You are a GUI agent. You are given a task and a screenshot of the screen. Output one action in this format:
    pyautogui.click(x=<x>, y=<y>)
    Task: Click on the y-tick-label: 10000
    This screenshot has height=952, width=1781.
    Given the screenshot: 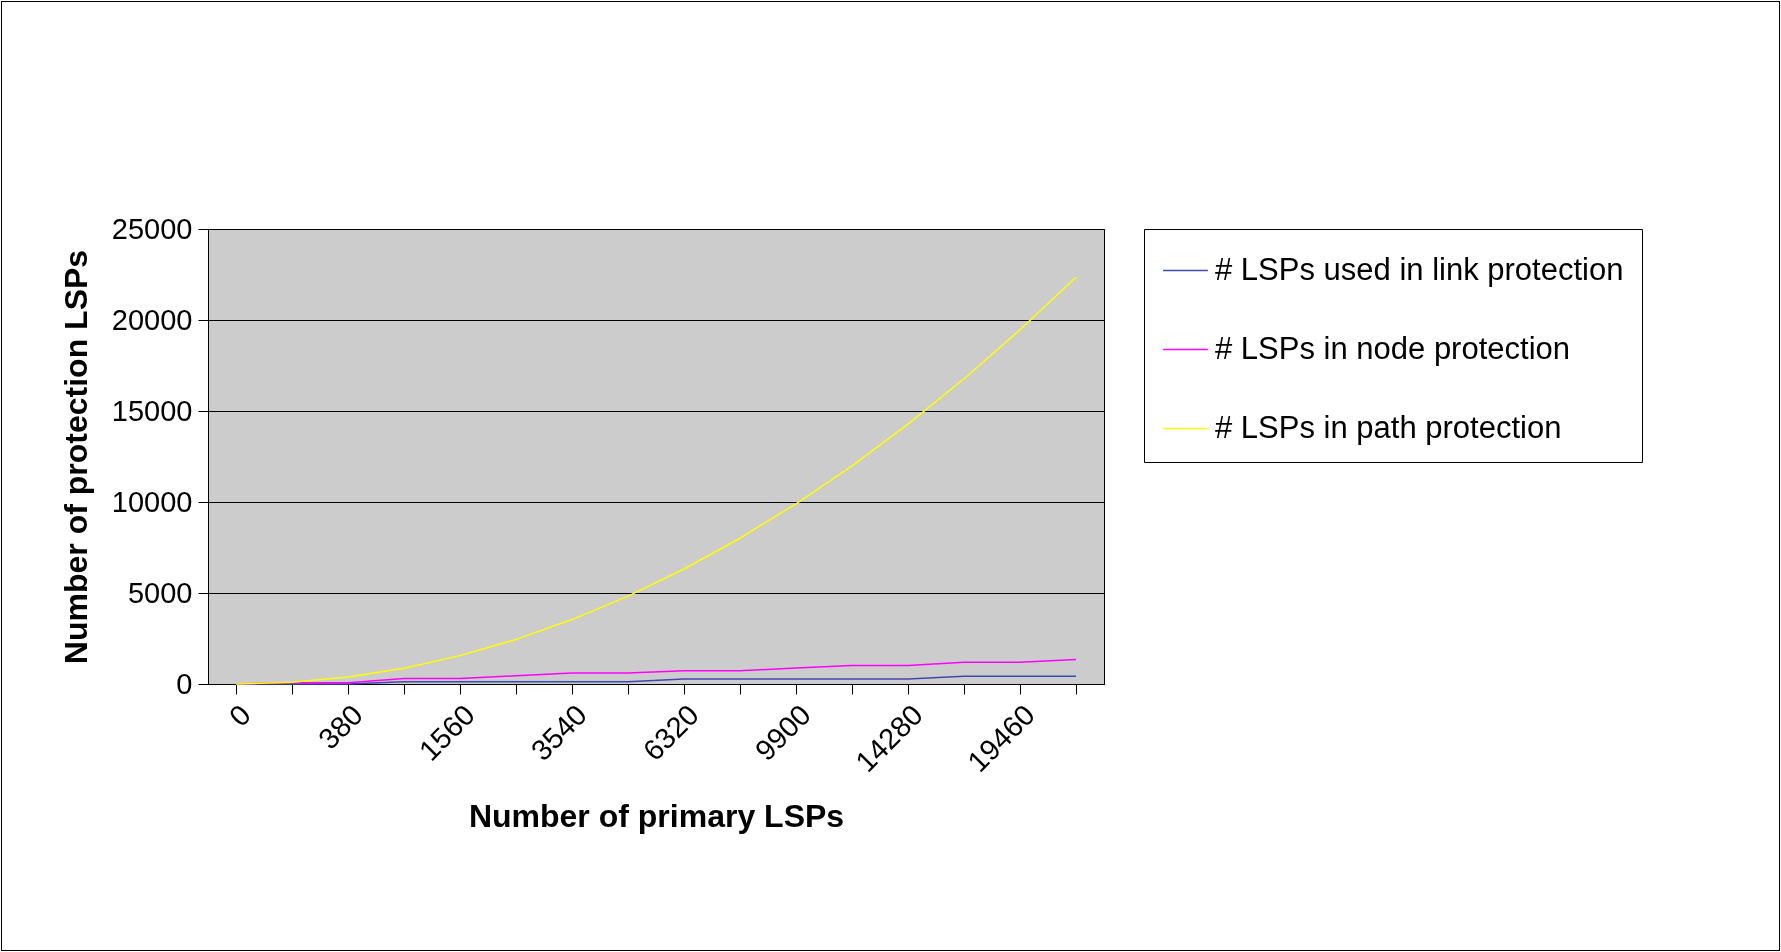 What is the action you would take?
    pyautogui.click(x=152, y=501)
    